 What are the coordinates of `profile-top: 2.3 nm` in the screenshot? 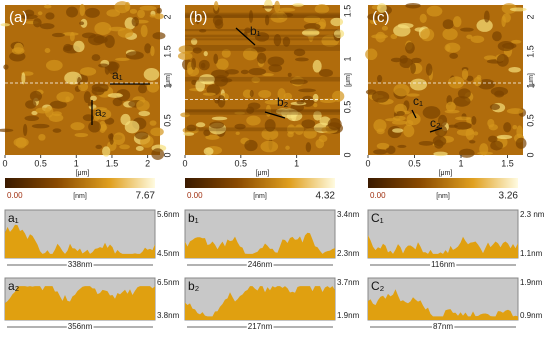 It's located at (532, 214).